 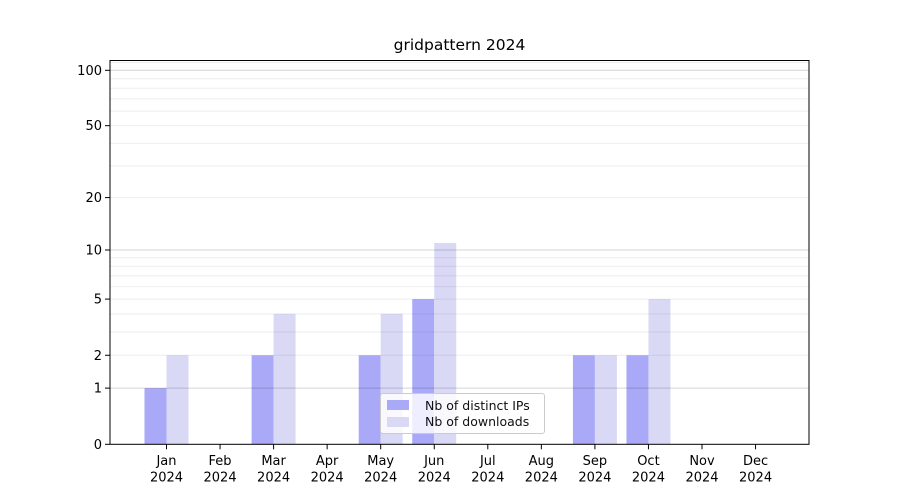 I want to click on bar-ips-sep, so click(x=583, y=400).